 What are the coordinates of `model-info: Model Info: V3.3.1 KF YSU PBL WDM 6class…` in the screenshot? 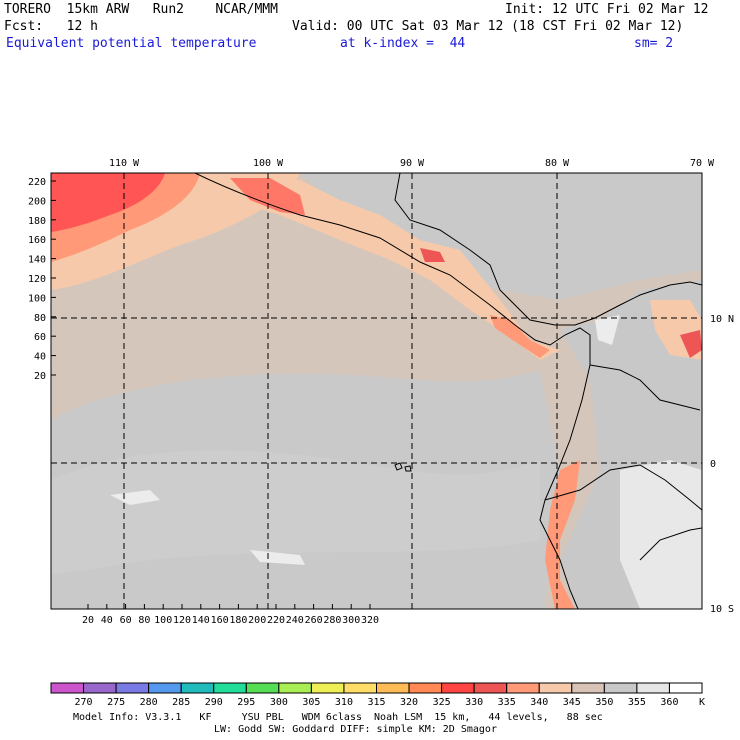 It's located at (338, 717).